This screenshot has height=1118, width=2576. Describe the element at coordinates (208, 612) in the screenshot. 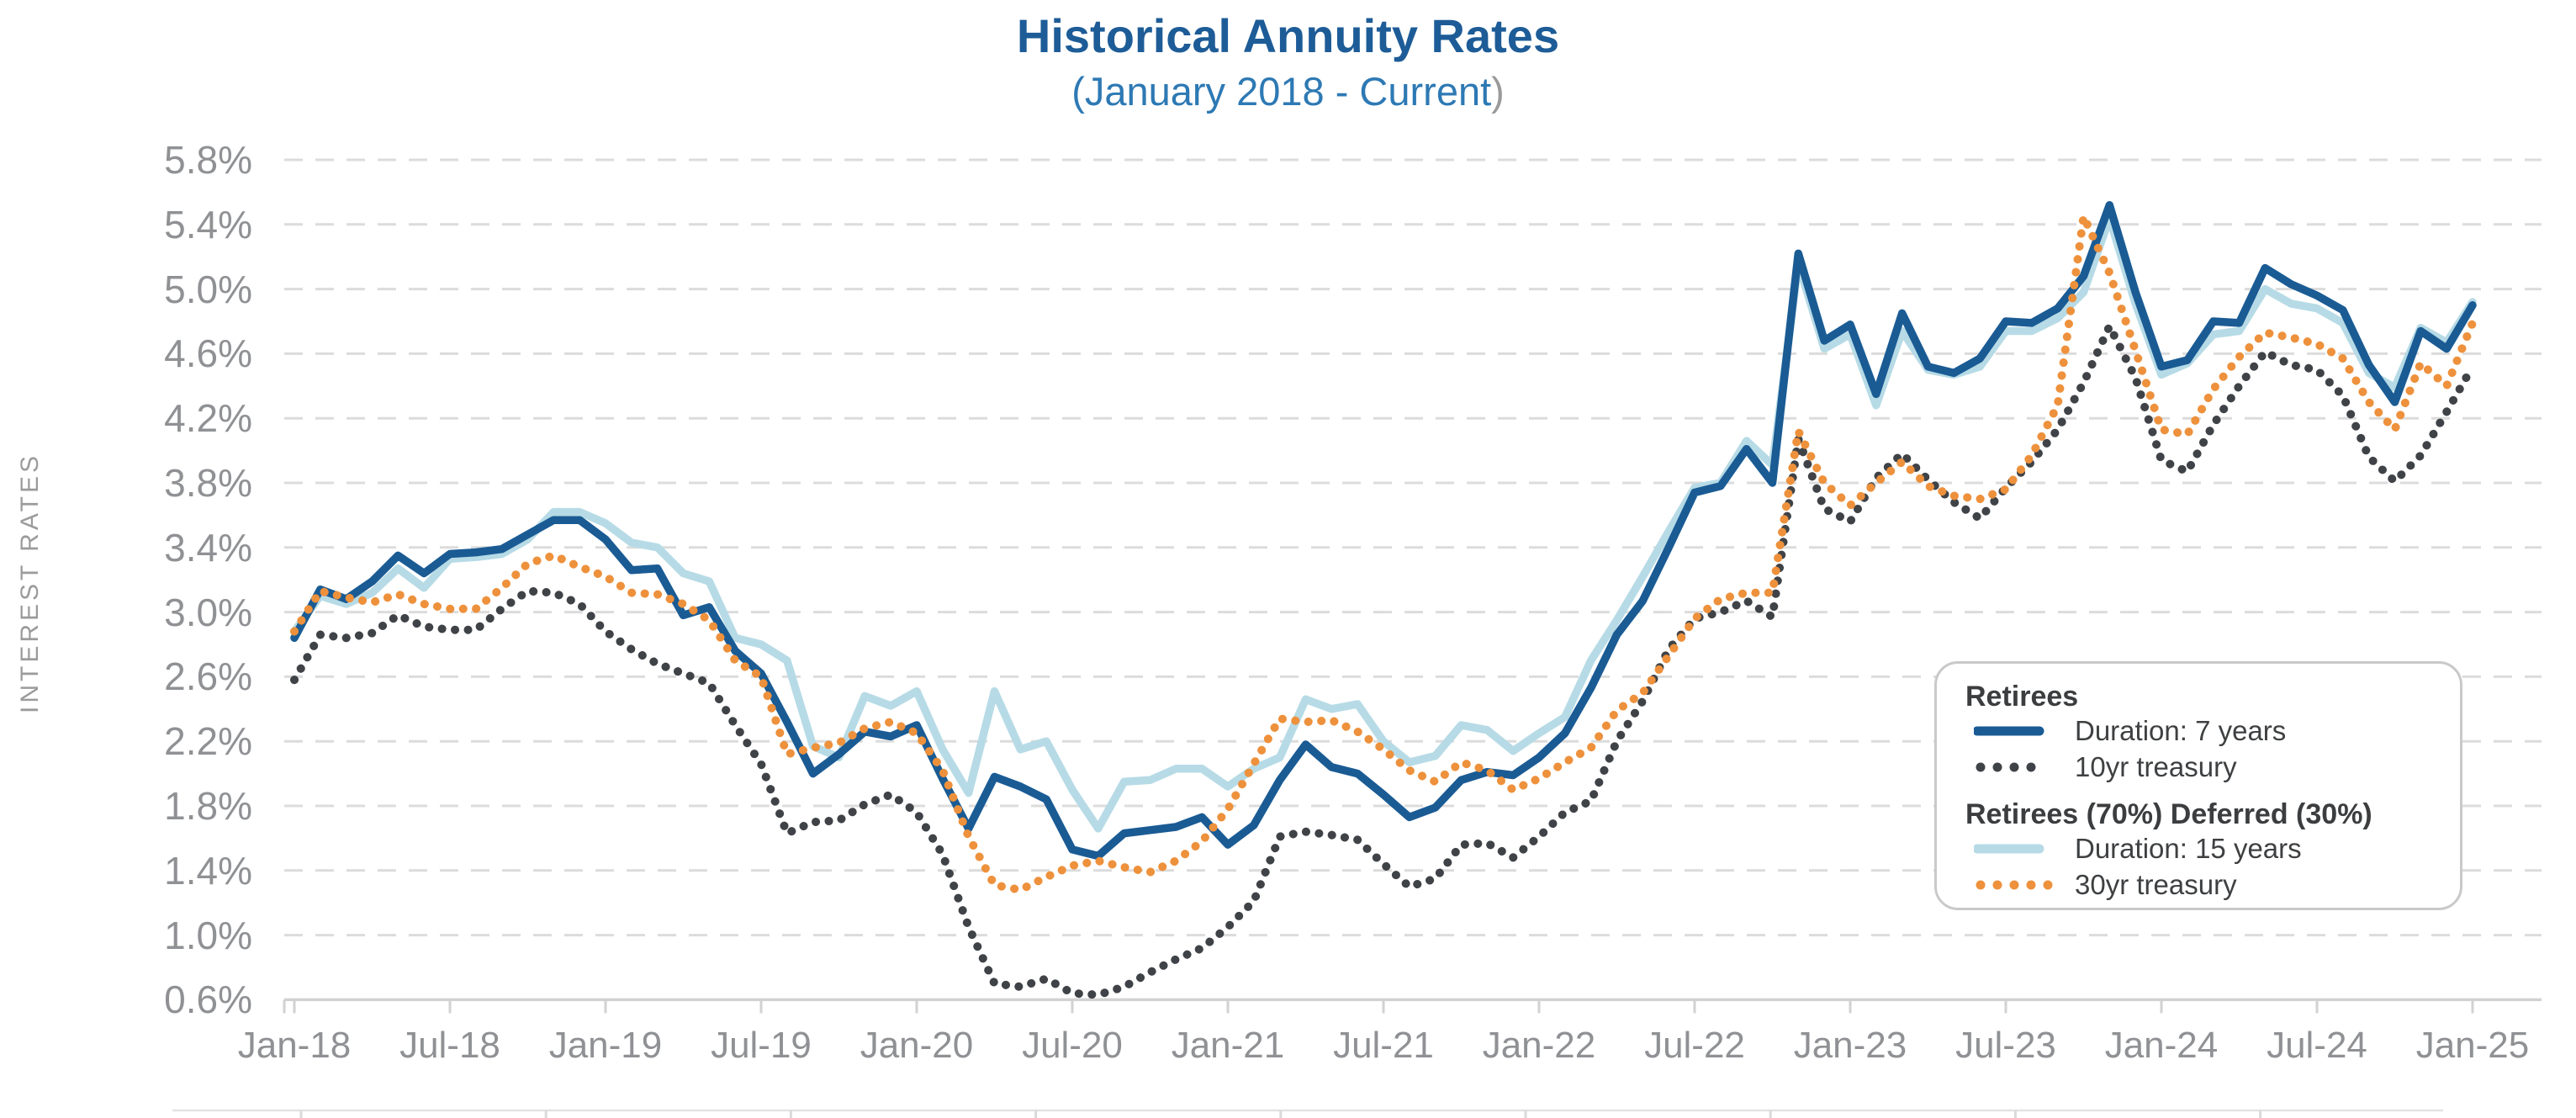

I see `y-axis-tick-label: 3.0%` at that location.